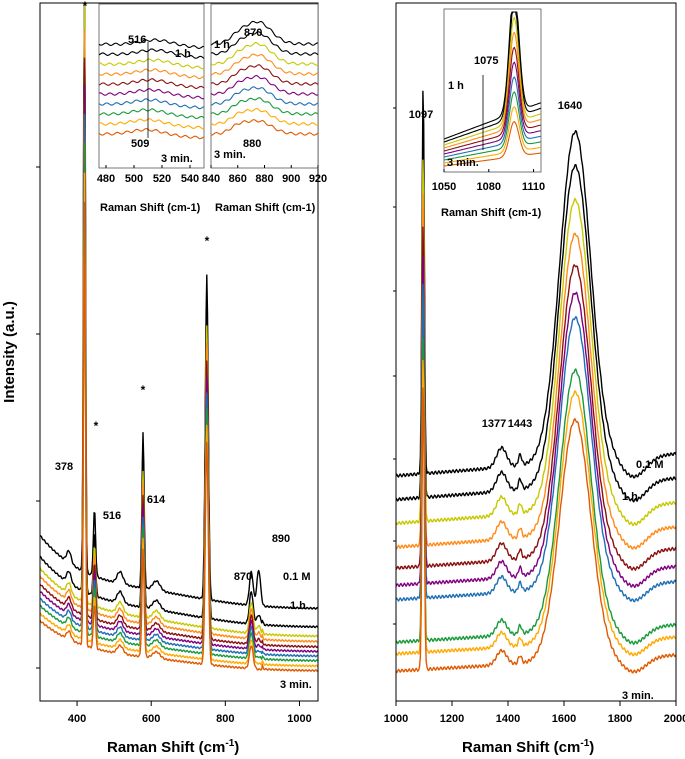  I want to click on left-xtick-label-2: 800, so click(225, 719).